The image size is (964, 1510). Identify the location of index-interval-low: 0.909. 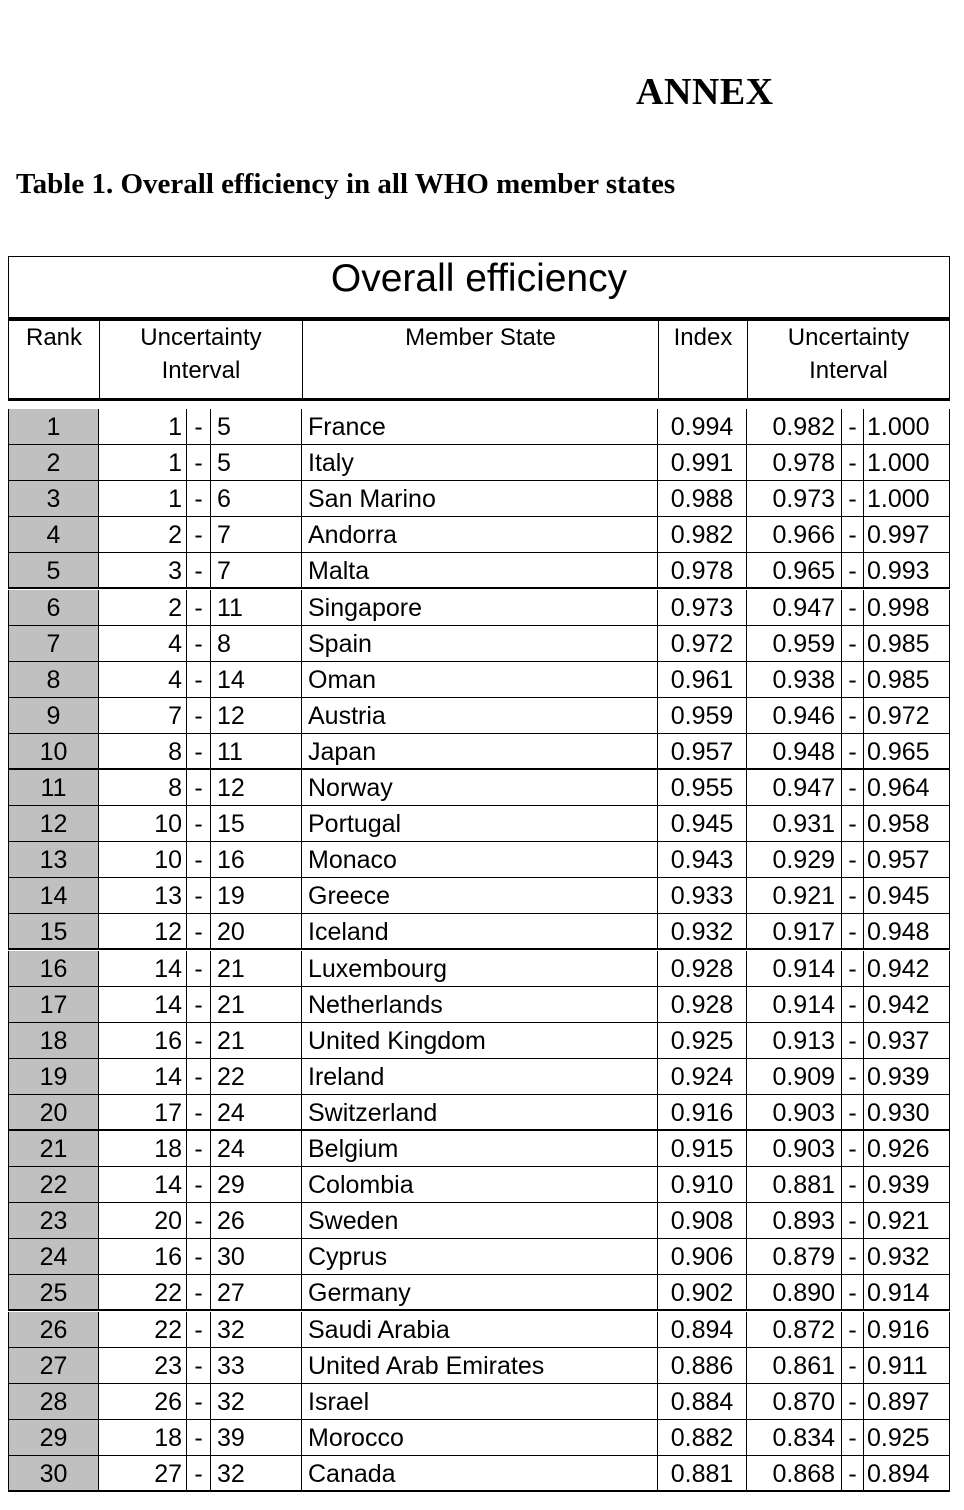
(794, 1076).